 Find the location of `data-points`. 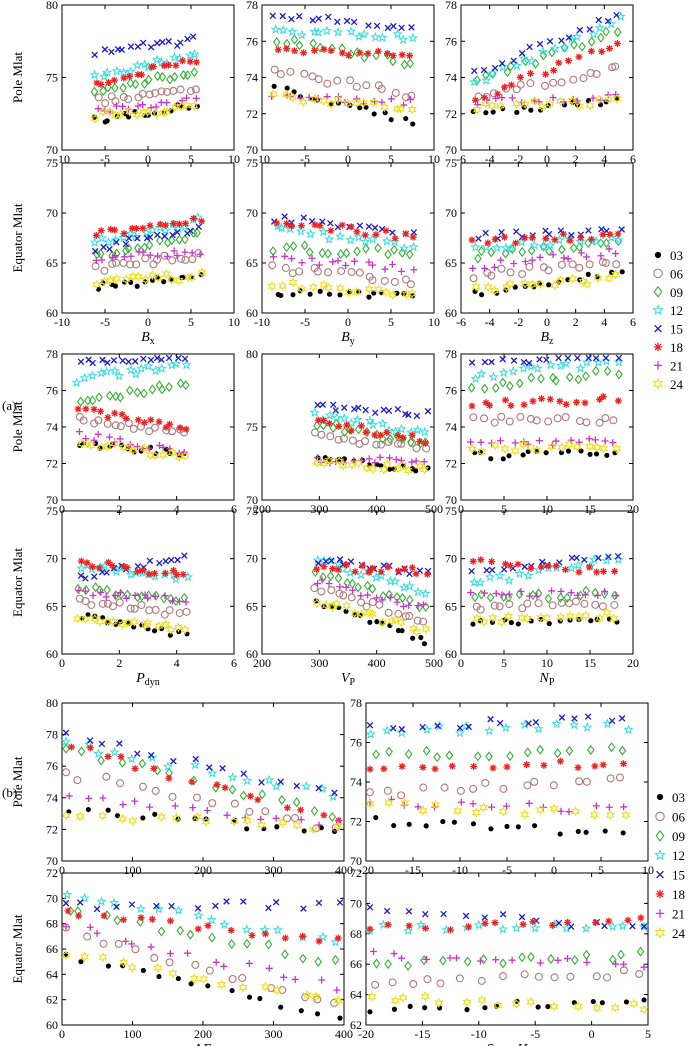

data-points is located at coordinates (370, 438).